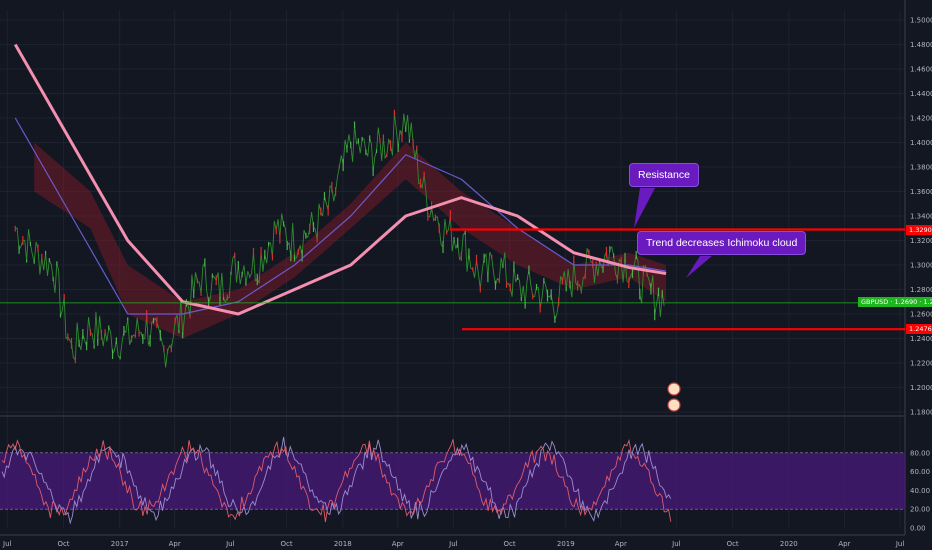 This screenshot has height=550, width=932. I want to click on price-tag-resistance: 1.3290, so click(919, 230).